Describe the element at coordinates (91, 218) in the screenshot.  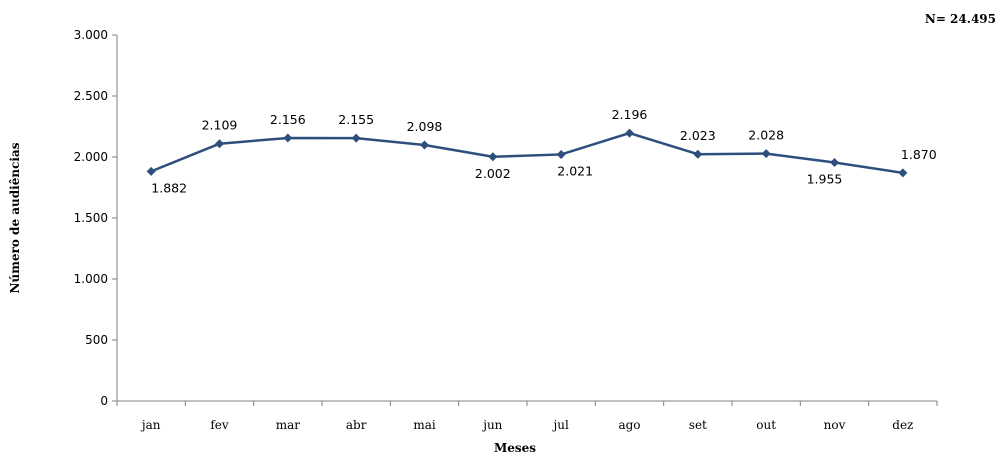
I see `y-tick-label: 1.500` at that location.